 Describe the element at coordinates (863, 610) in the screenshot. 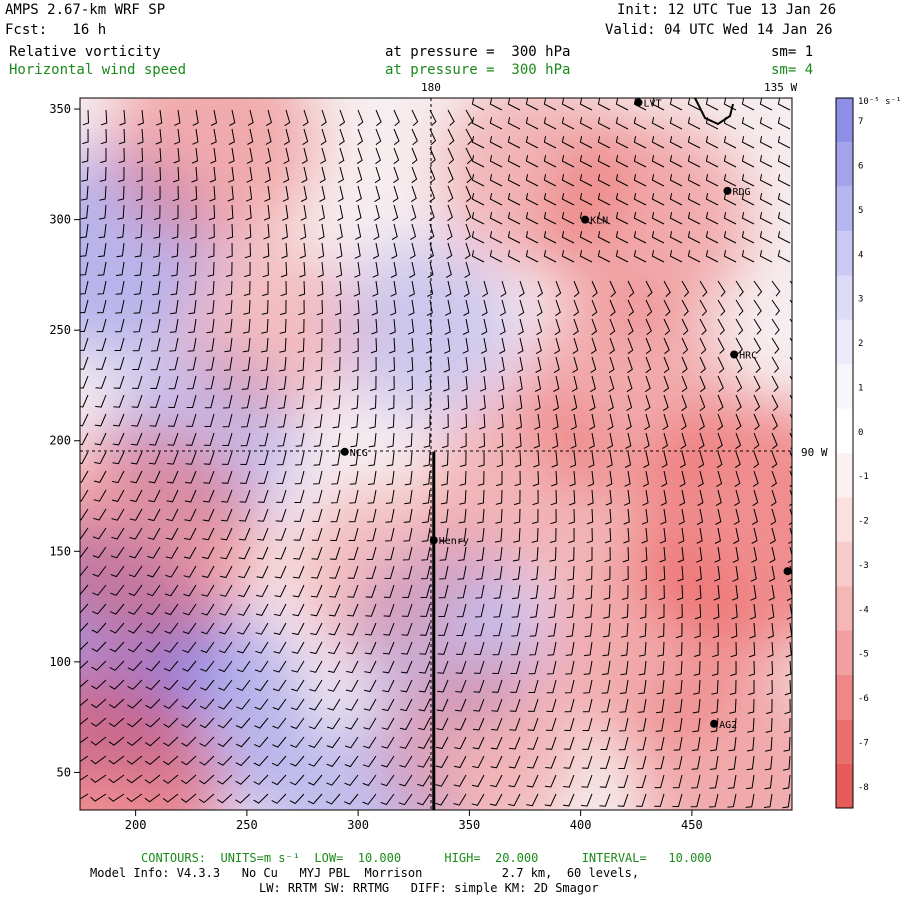

I see `colorbar-label: -4` at that location.